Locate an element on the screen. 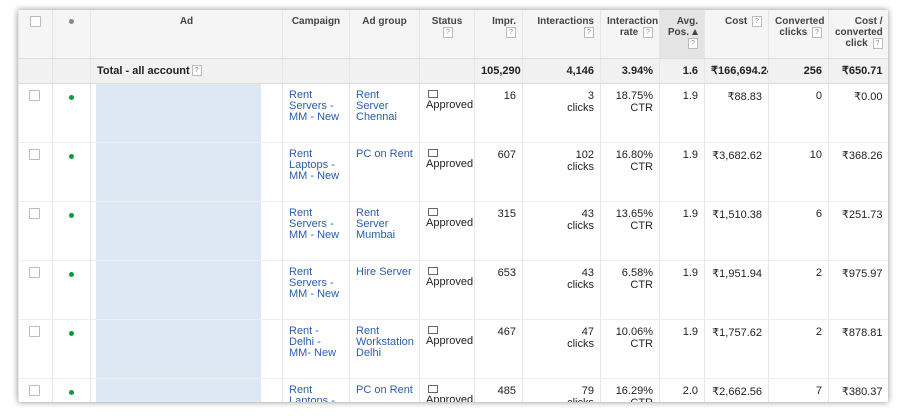 The width and height of the screenshot is (904, 419). column-header: Cost ? is located at coordinates (736, 34).